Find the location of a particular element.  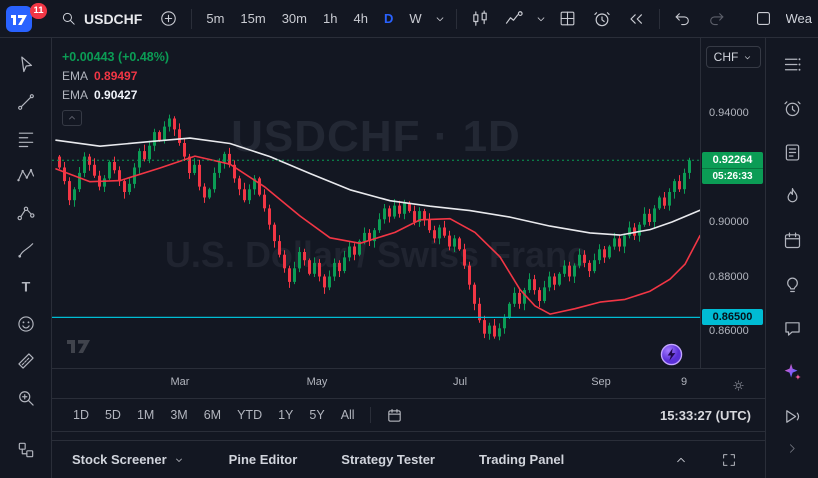

indicator-templates-chevron is located at coordinates (541, 19).